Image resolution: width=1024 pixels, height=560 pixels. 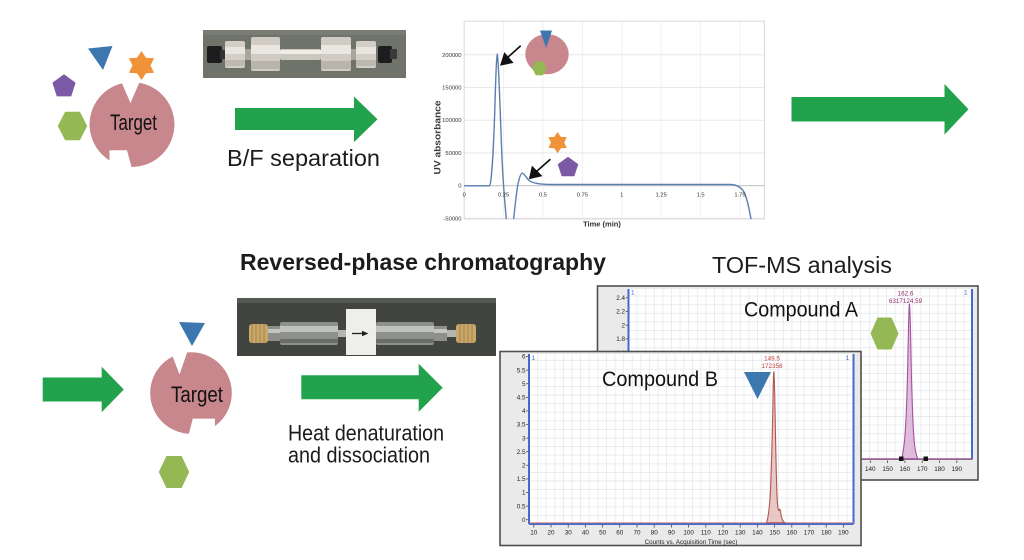 I want to click on svg-text: 4, so click(x=524, y=411).